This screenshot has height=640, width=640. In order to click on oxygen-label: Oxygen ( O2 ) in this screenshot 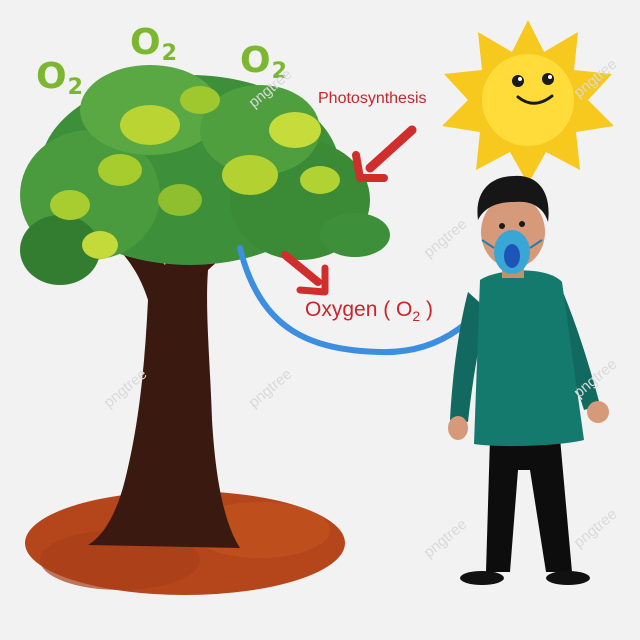, I will do `click(369, 311)`.